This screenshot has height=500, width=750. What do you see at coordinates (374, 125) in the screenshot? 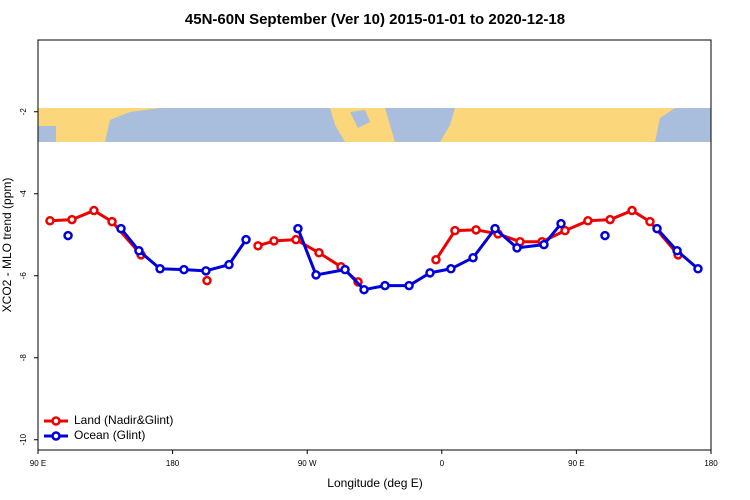
I see `map-band` at bounding box center [374, 125].